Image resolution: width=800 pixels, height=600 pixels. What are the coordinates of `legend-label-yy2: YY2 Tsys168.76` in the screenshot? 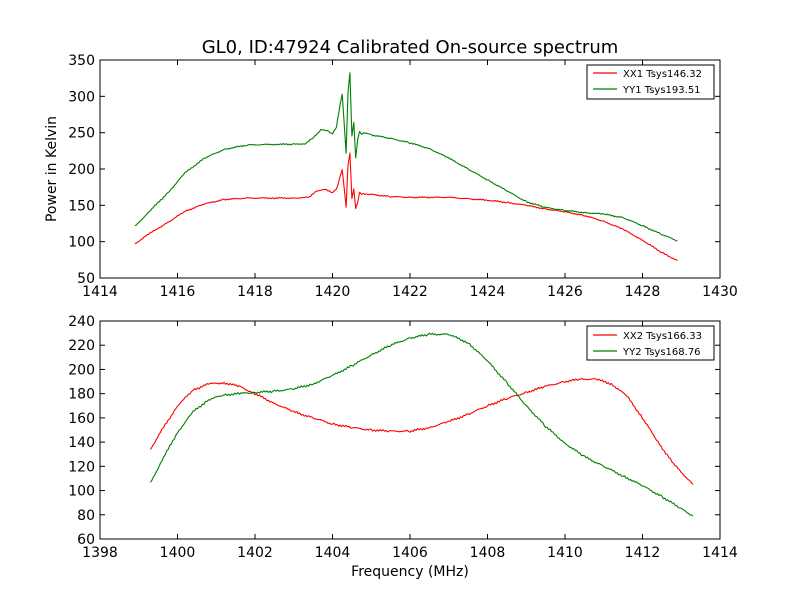 It's located at (661, 352).